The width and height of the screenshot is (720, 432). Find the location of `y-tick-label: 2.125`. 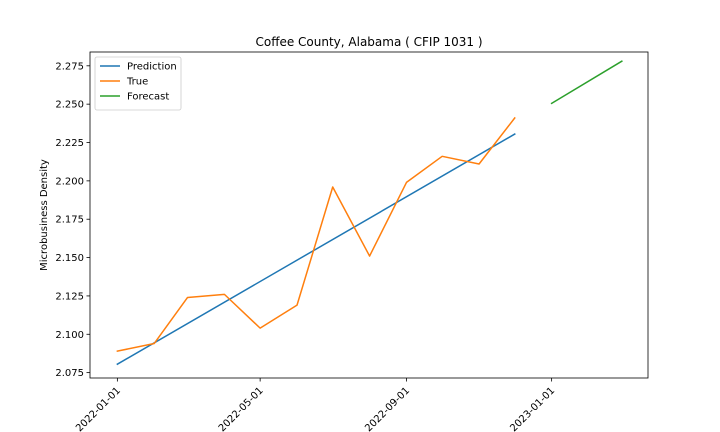

y-tick-label: 2.125 is located at coordinates (69, 296).